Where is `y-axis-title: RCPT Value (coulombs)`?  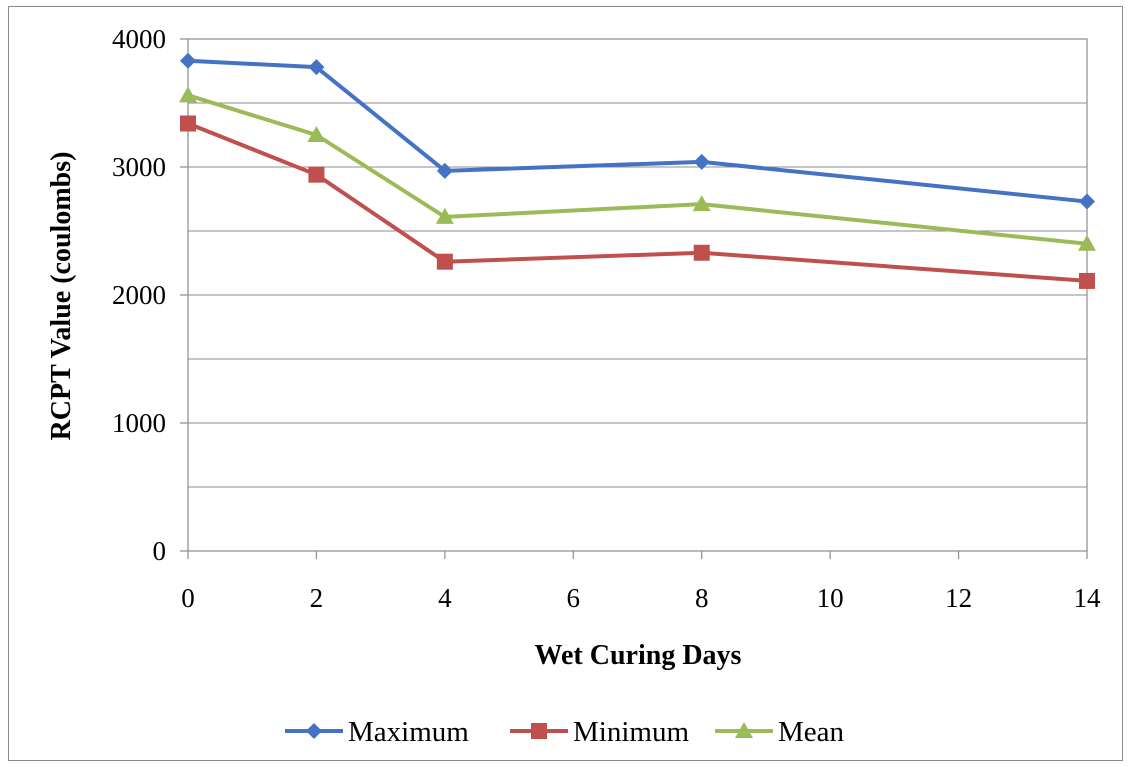 y-axis-title: RCPT Value (coulombs) is located at coordinates (61, 296).